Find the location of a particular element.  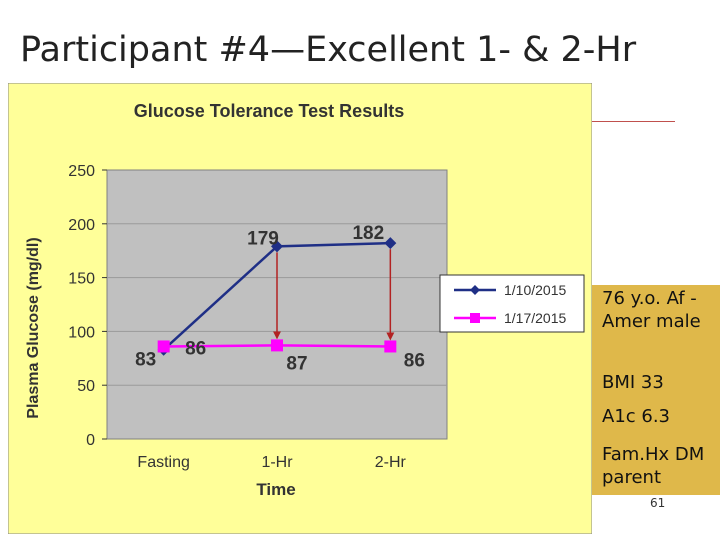

y-tick-label: 150 is located at coordinates (81, 279).